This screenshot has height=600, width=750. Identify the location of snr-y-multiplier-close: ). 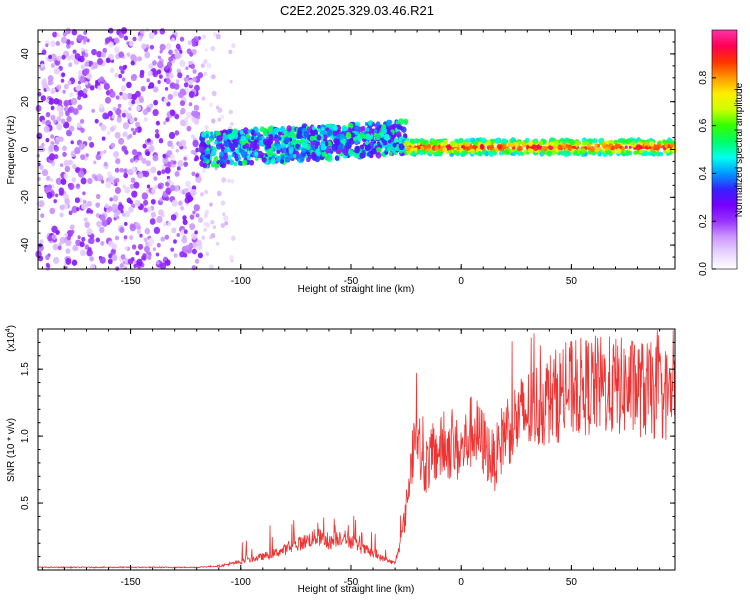
(11, 326).